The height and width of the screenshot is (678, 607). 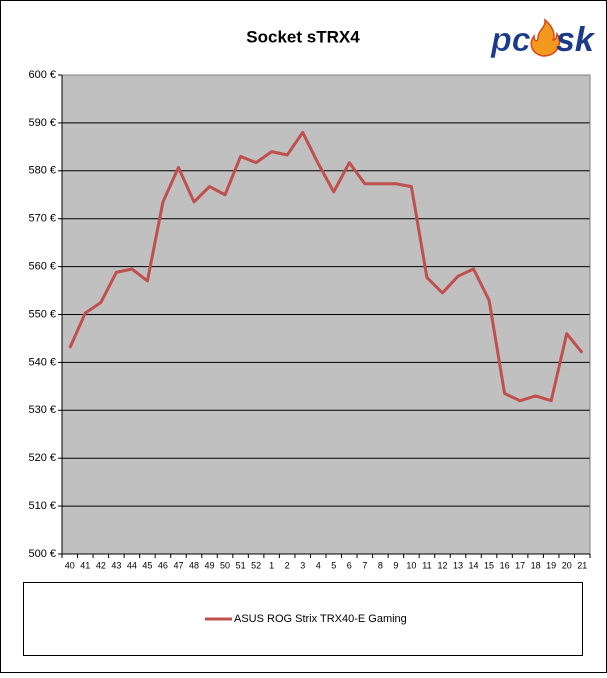 I want to click on x-tick-label: 16, so click(x=505, y=565).